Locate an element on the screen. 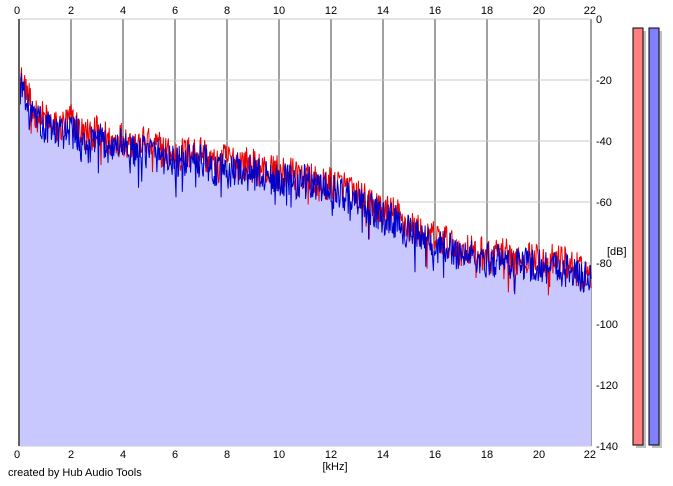 The width and height of the screenshot is (673, 486). level-meter-right is located at coordinates (654, 236).